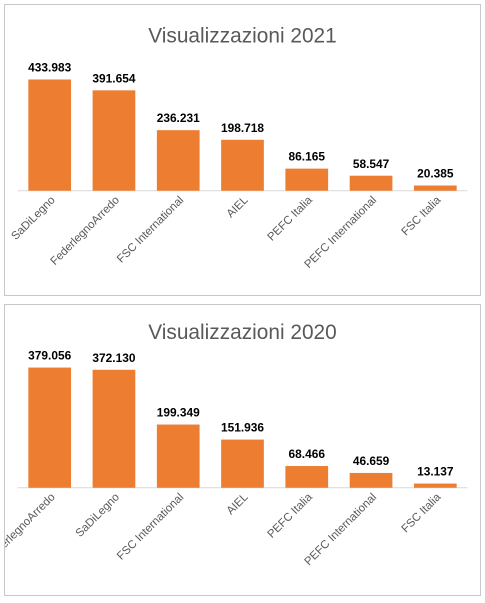  What do you see at coordinates (178, 413) in the screenshot?
I see `data-label: 199.349` at bounding box center [178, 413].